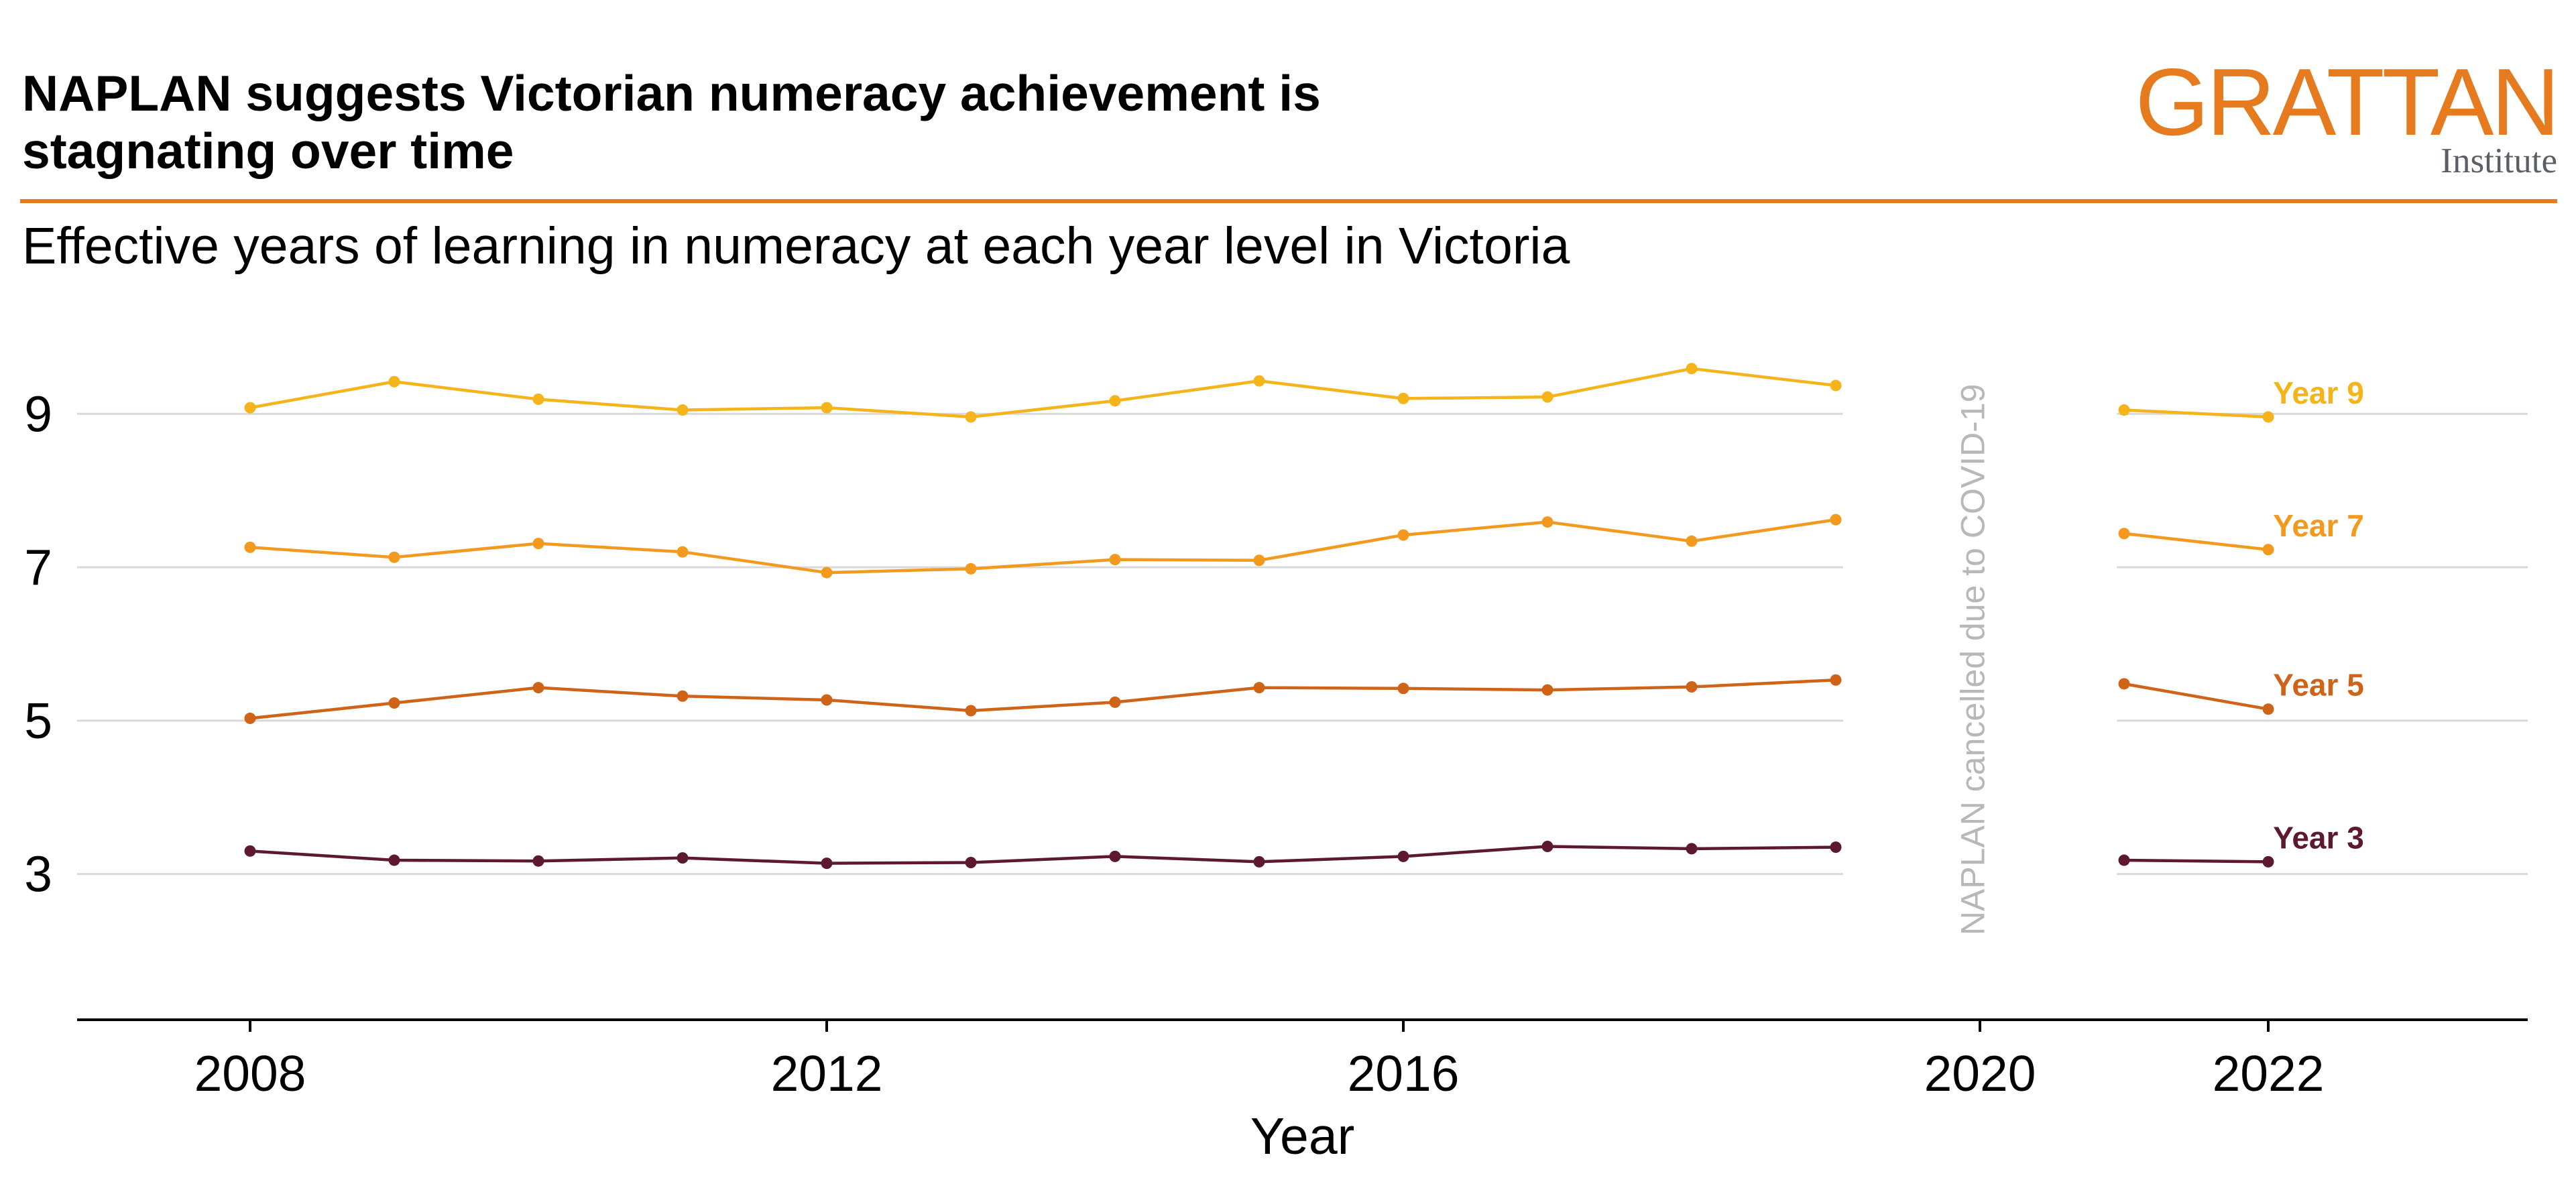  I want to click on year-3-label: Year 3, so click(2318, 837).